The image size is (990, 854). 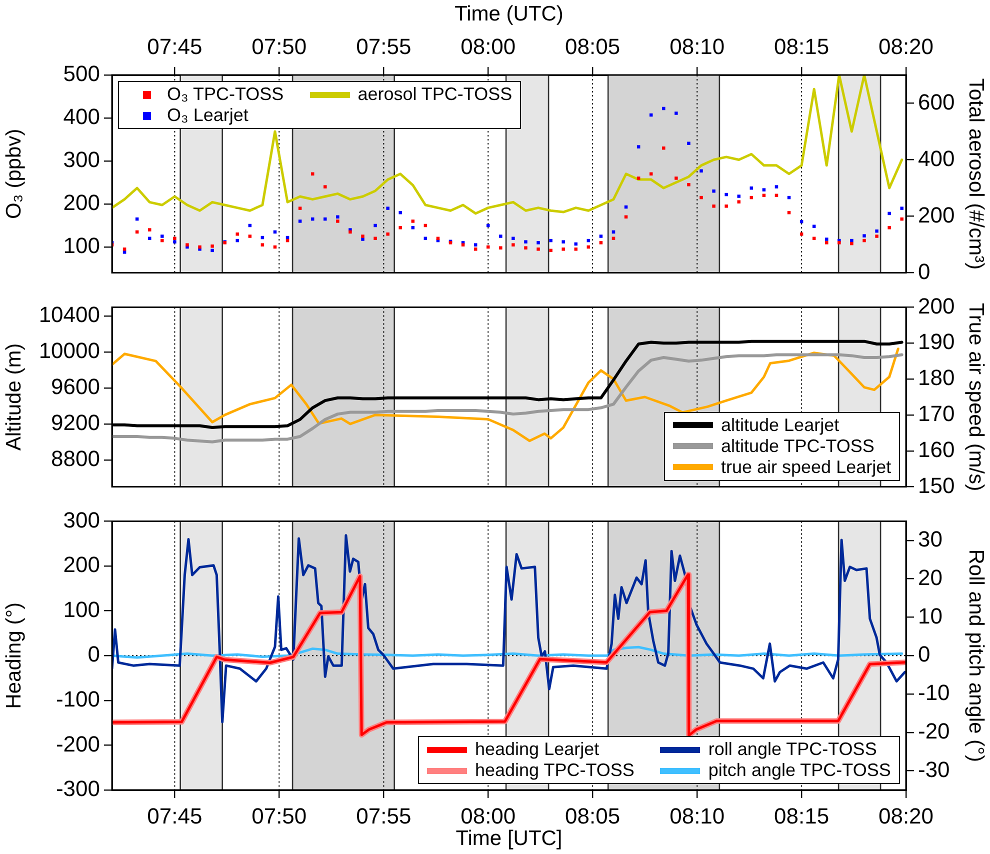 I want to click on y-tick-label: 8800, so click(x=75, y=458).